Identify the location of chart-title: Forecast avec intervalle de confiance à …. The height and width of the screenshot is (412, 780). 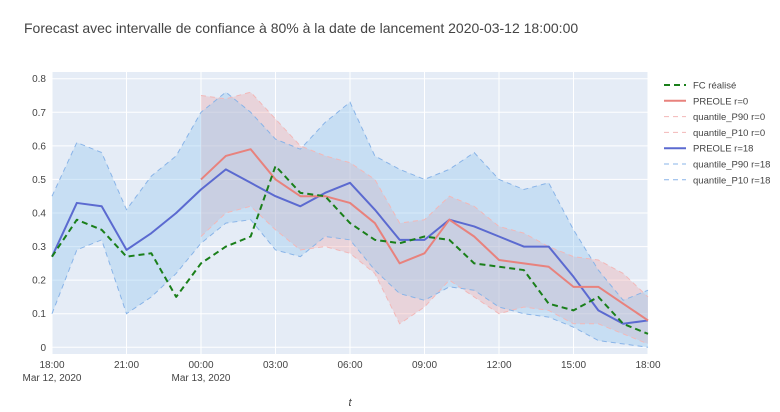
(301, 28).